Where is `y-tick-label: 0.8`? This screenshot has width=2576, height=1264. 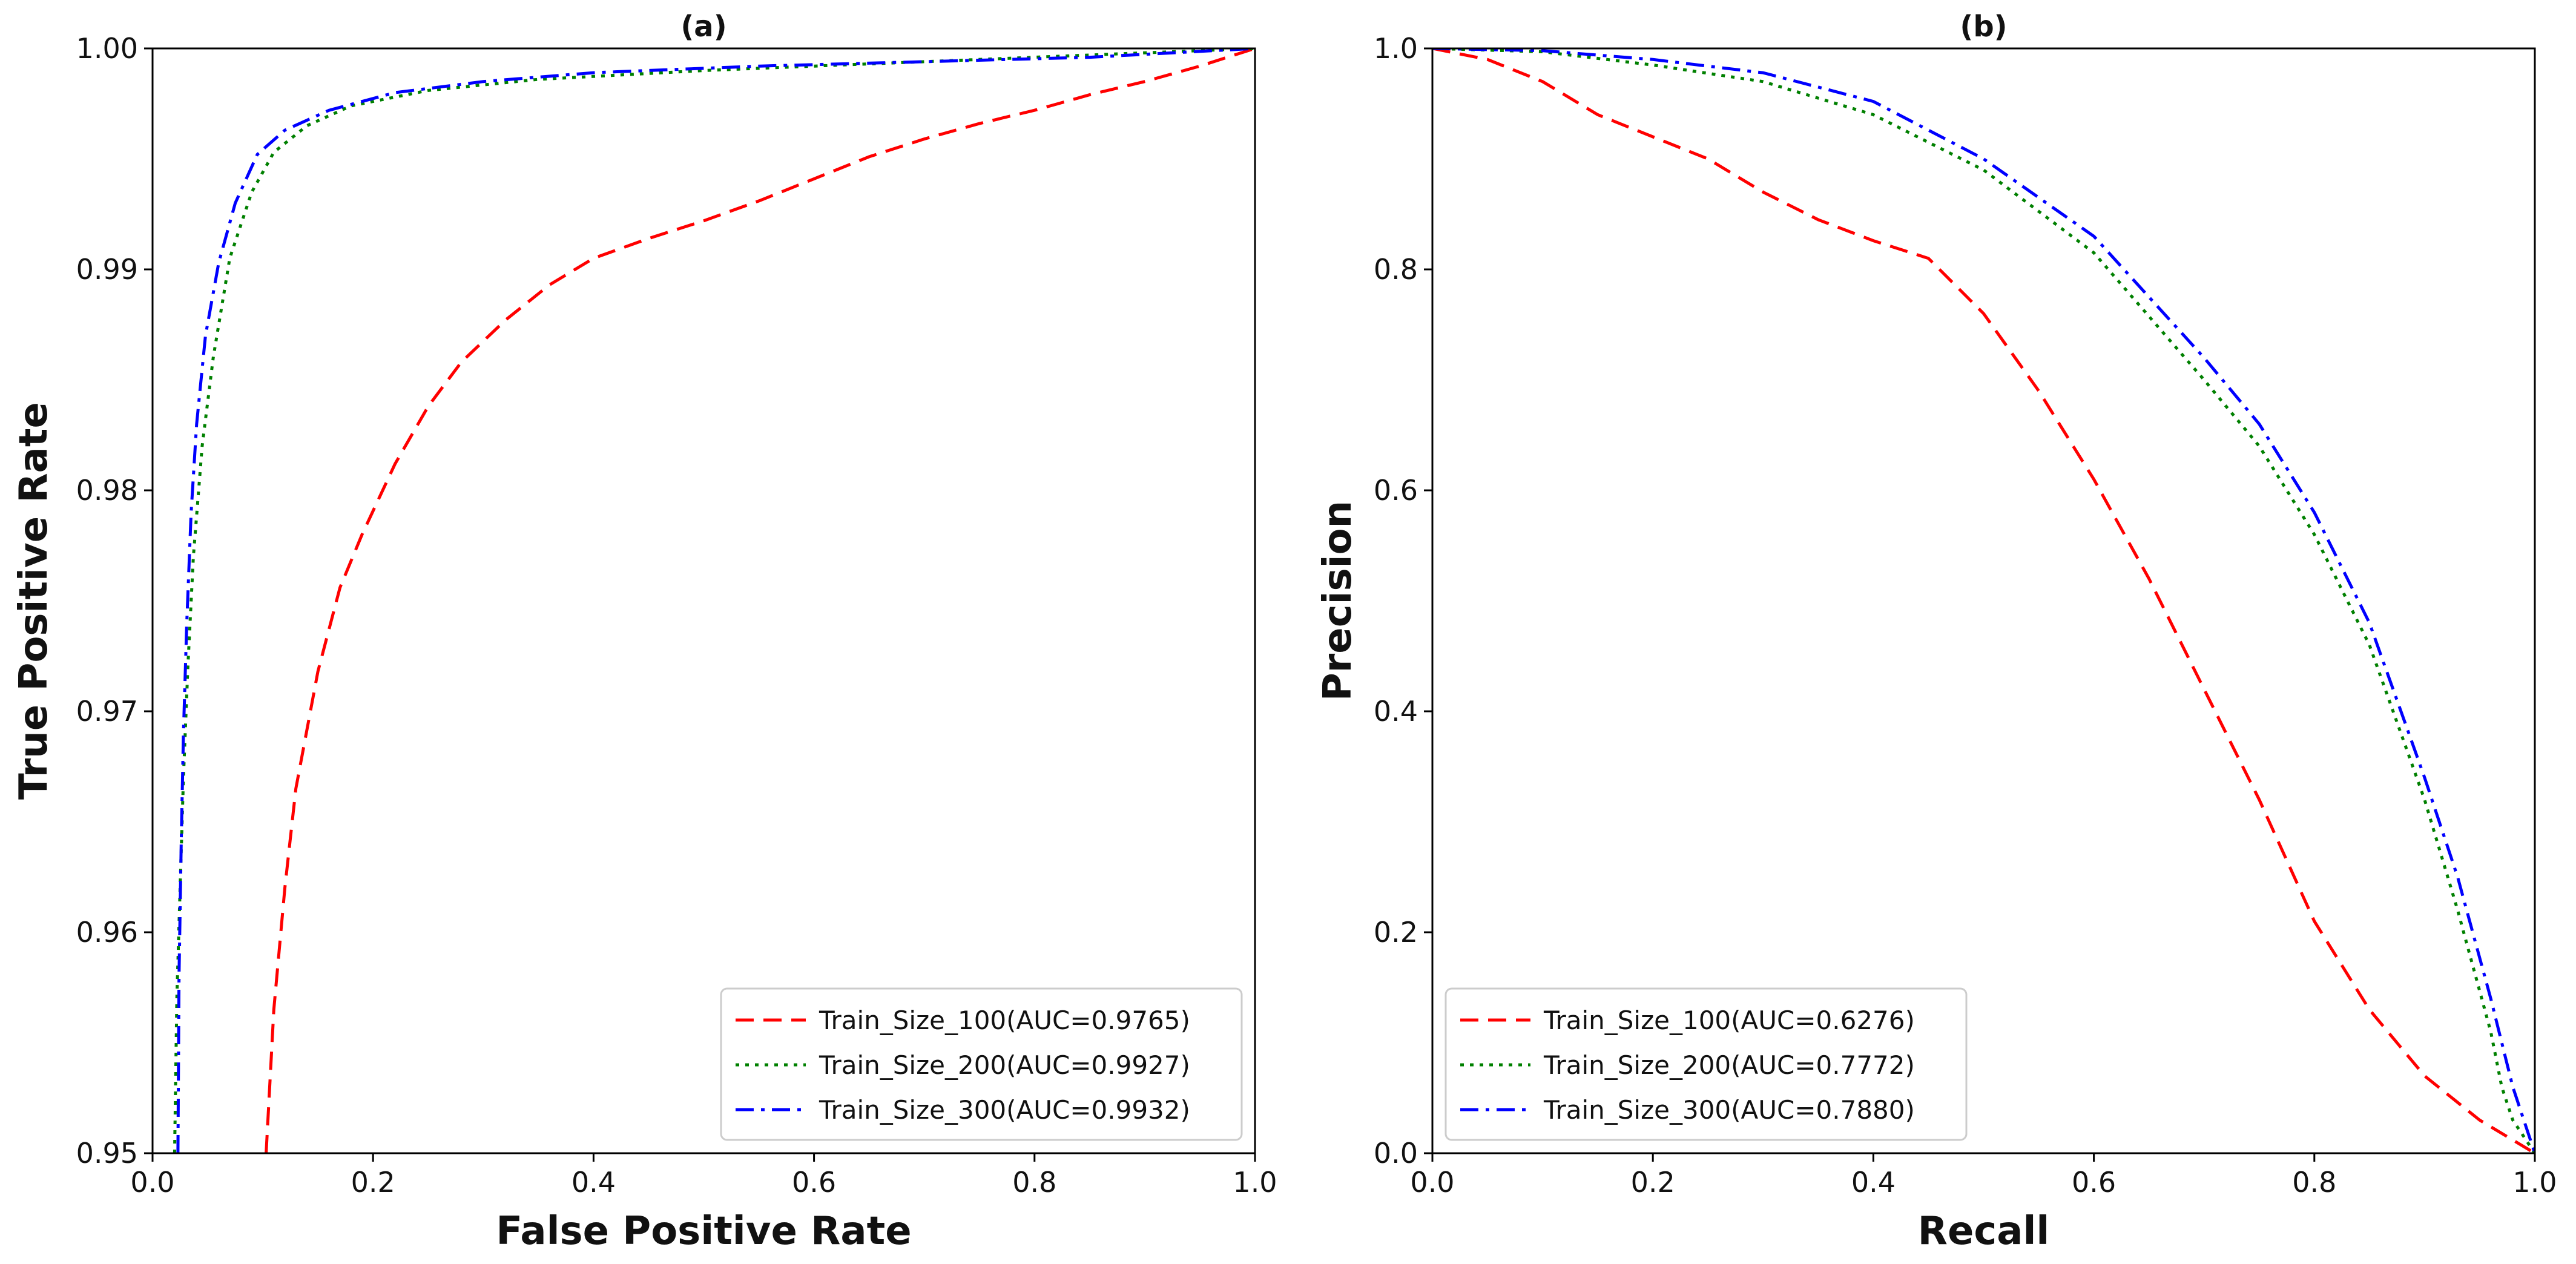
y-tick-label: 0.8 is located at coordinates (1396, 269).